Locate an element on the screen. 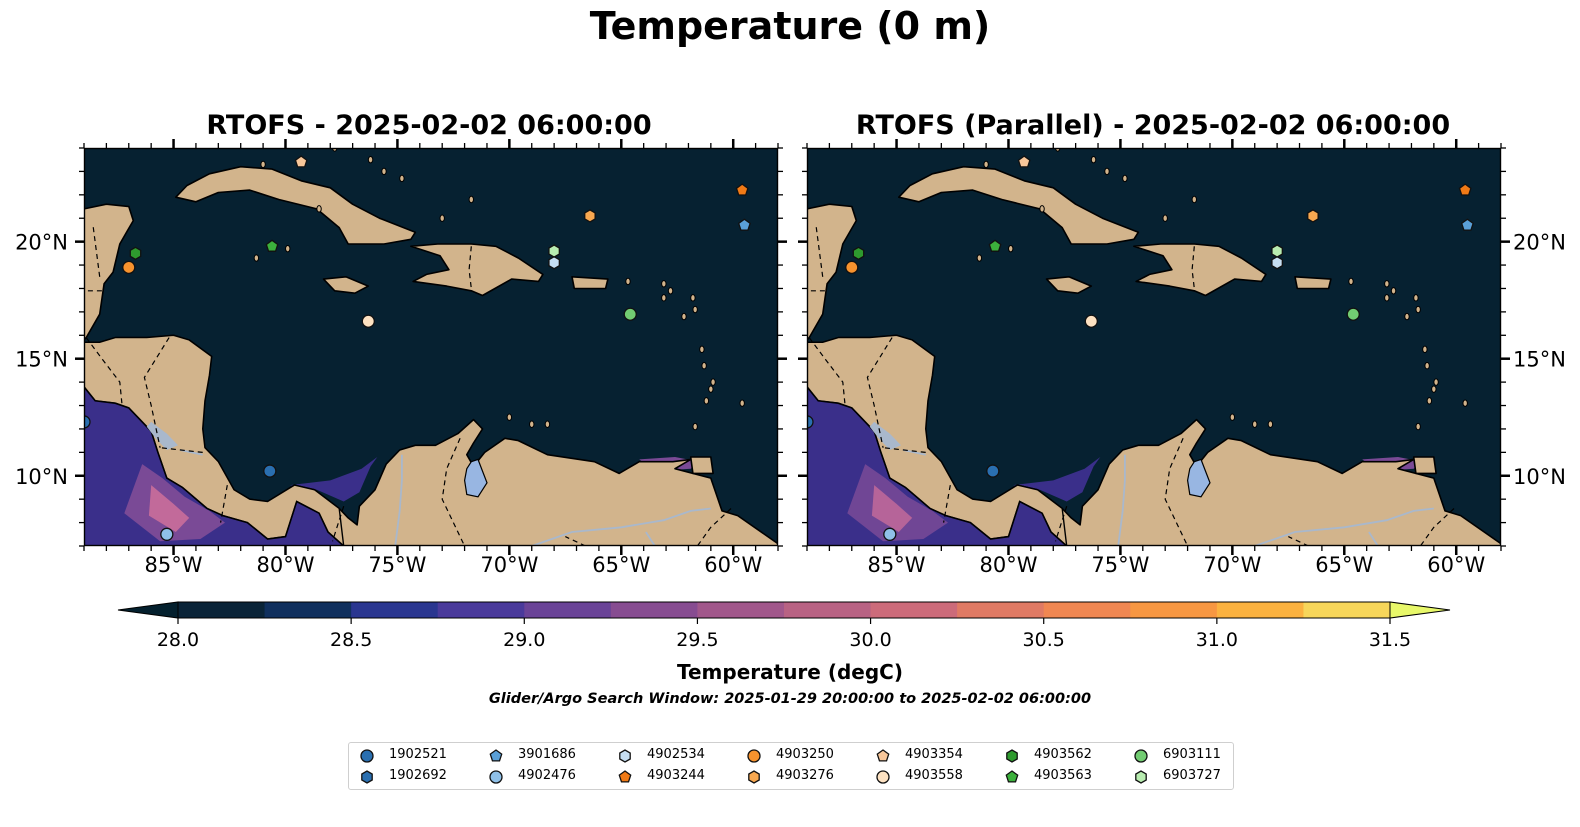  colorbar-tick-label: 30.0 is located at coordinates (870, 640).